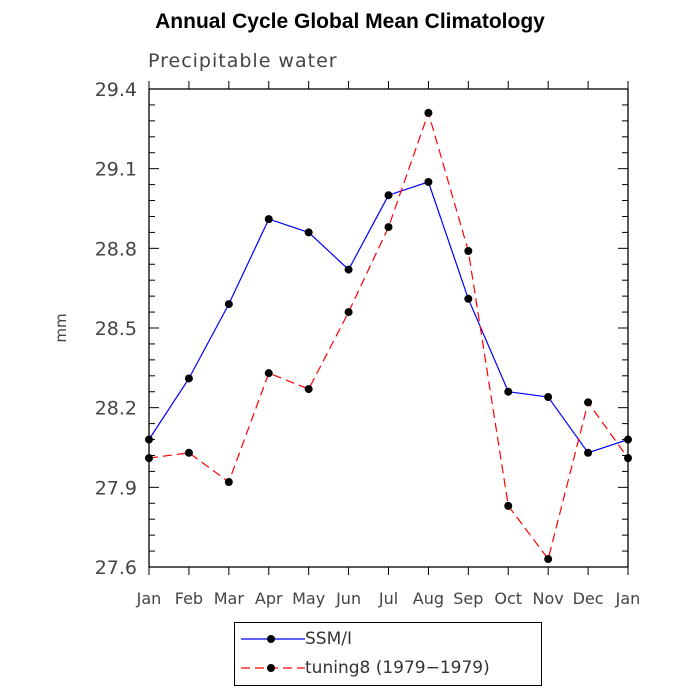  What do you see at coordinates (116, 90) in the screenshot?
I see `y-tick-label: 29.4` at bounding box center [116, 90].